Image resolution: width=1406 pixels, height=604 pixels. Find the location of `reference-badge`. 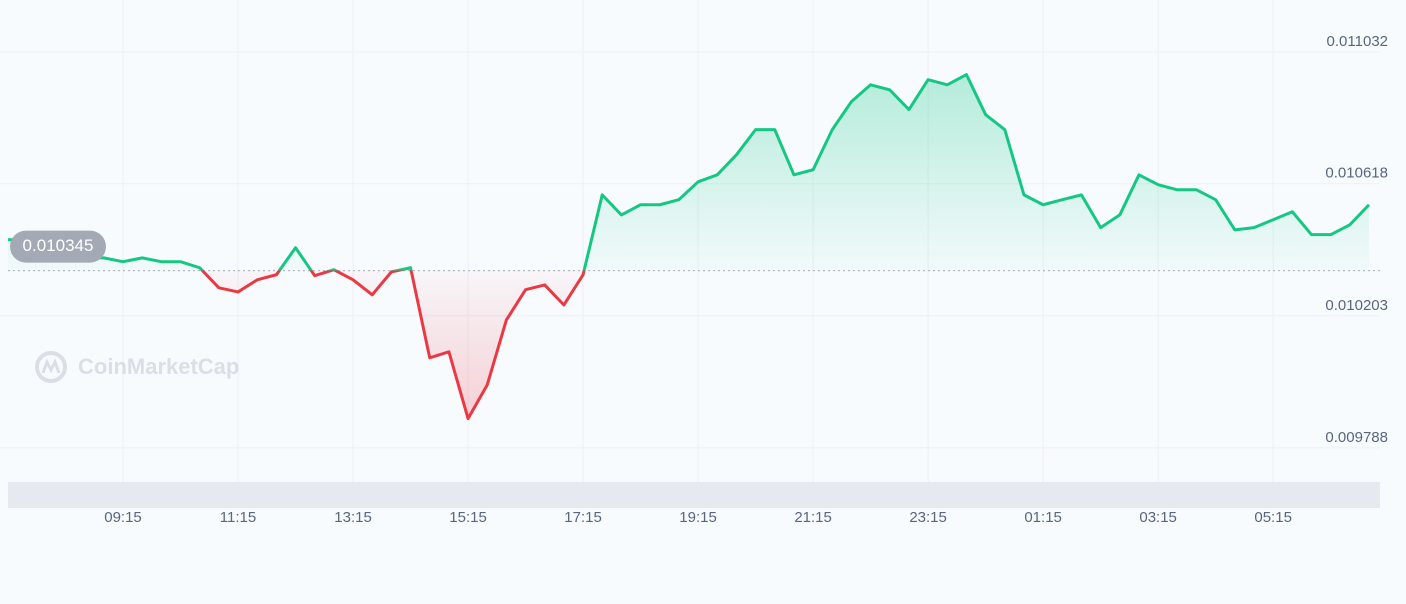

reference-badge is located at coordinates (58, 246).